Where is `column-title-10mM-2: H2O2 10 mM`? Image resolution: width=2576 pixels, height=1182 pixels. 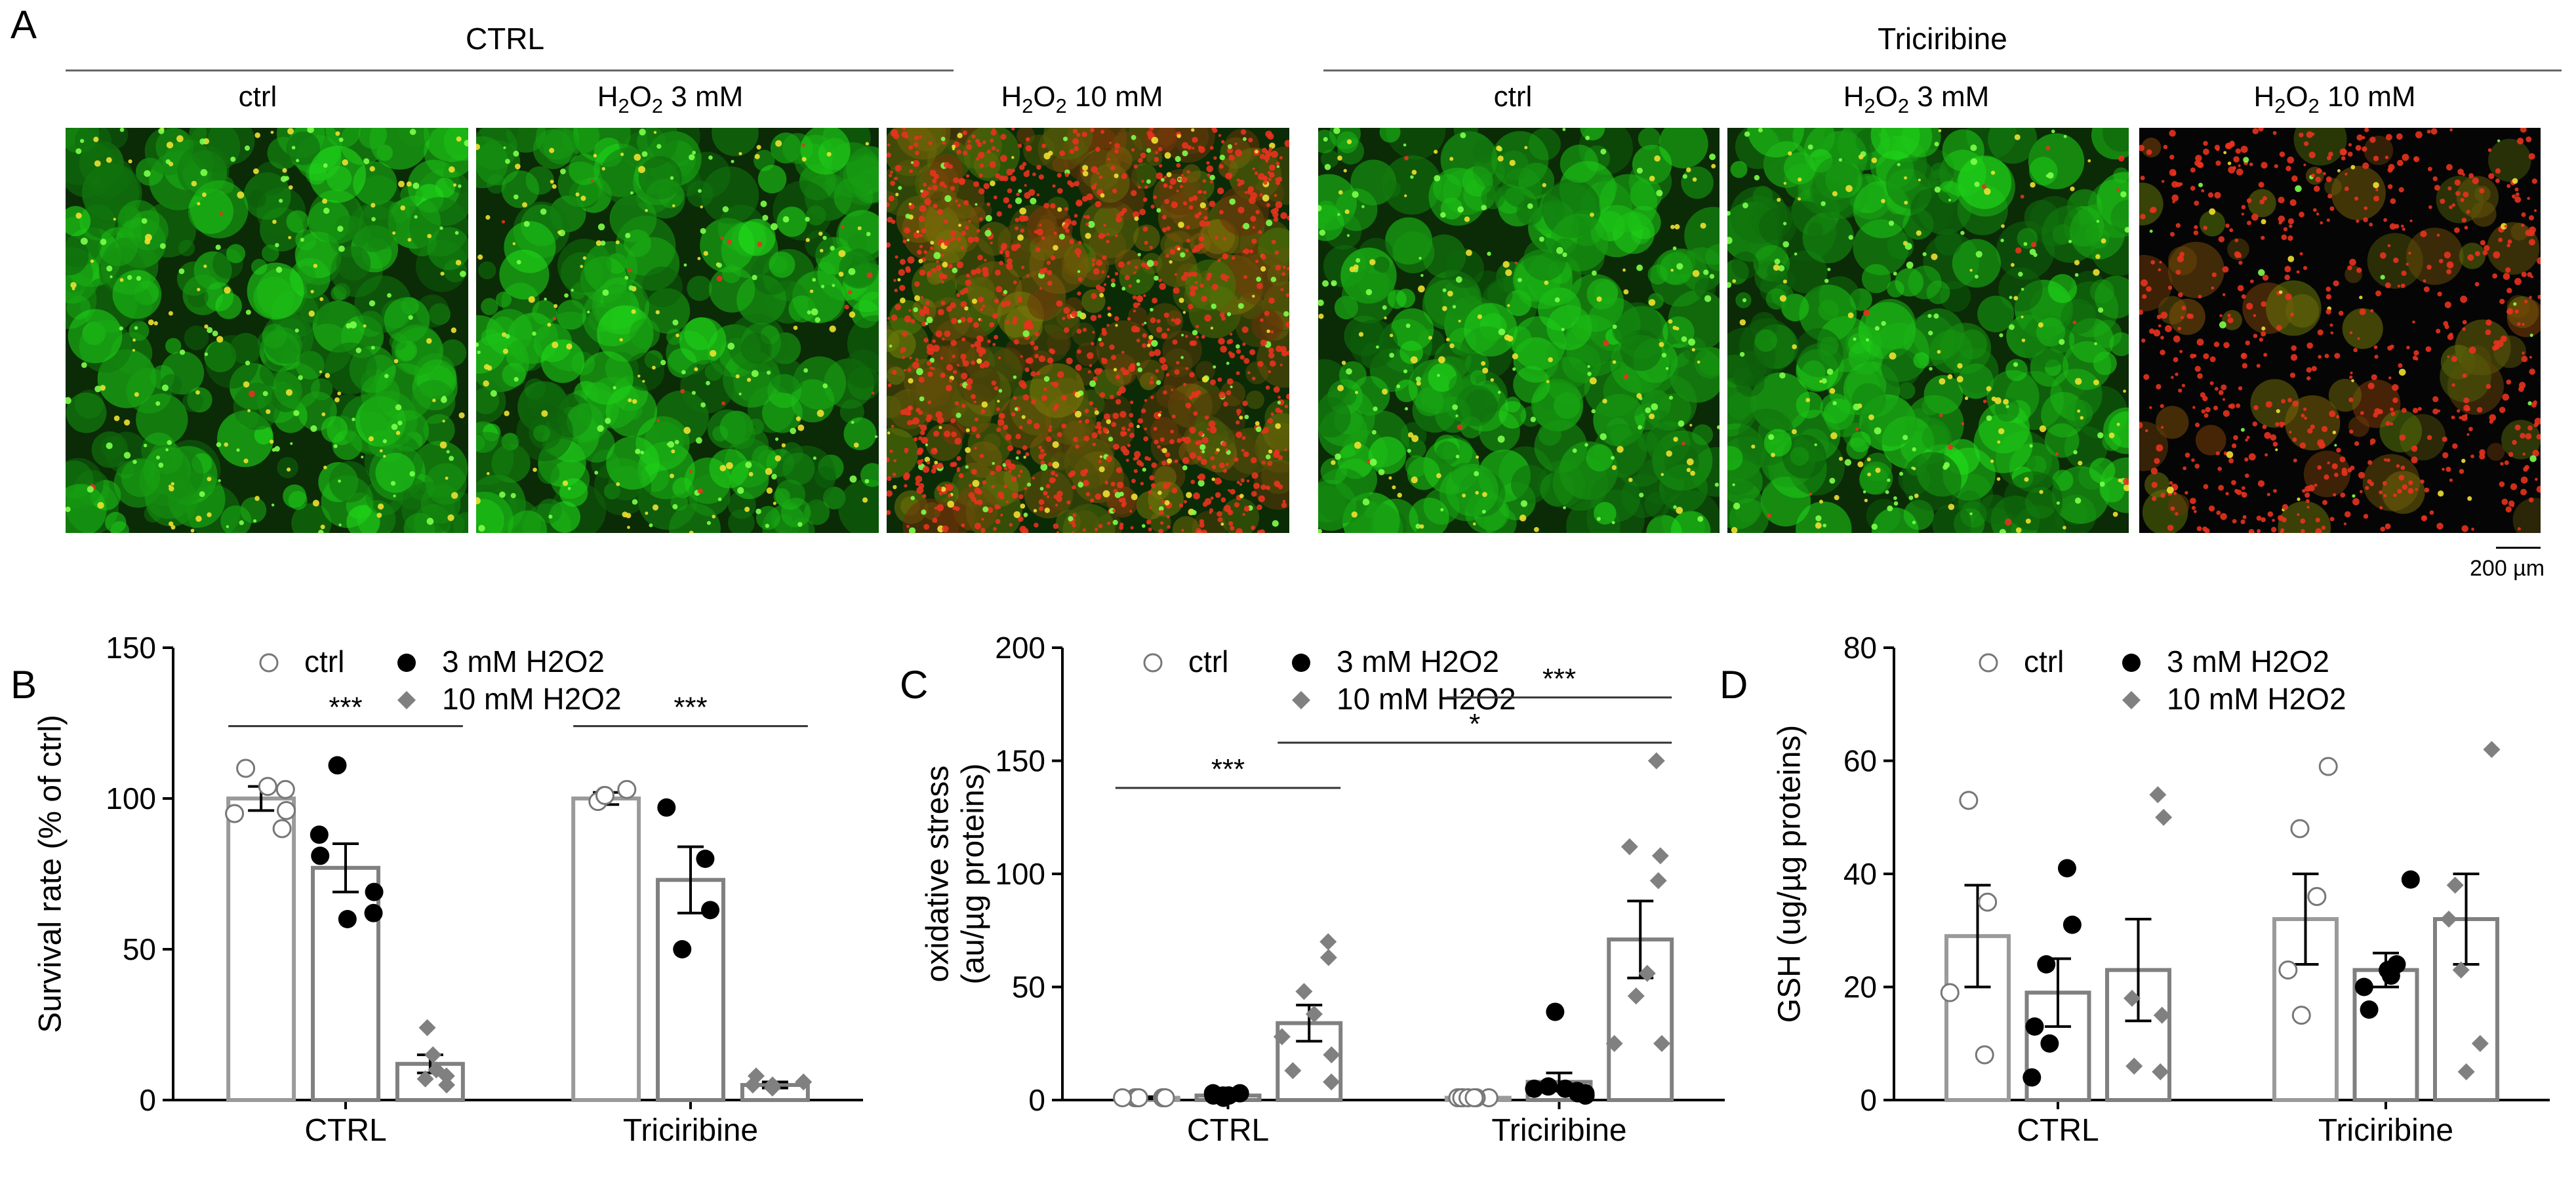
column-title-10mM-2: H2O2 10 mM is located at coordinates (2334, 99).